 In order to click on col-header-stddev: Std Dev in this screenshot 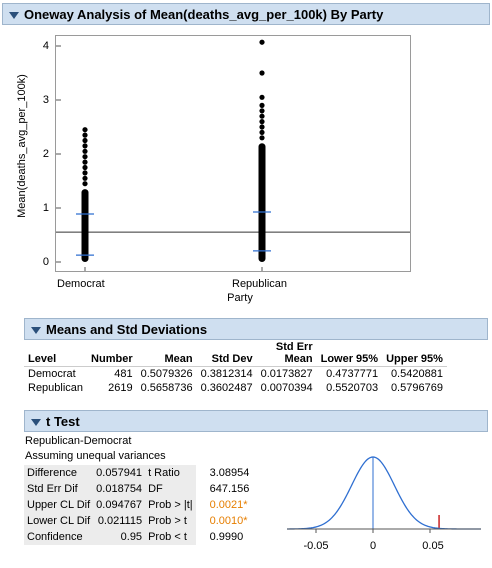, I will do `click(226, 353)`.